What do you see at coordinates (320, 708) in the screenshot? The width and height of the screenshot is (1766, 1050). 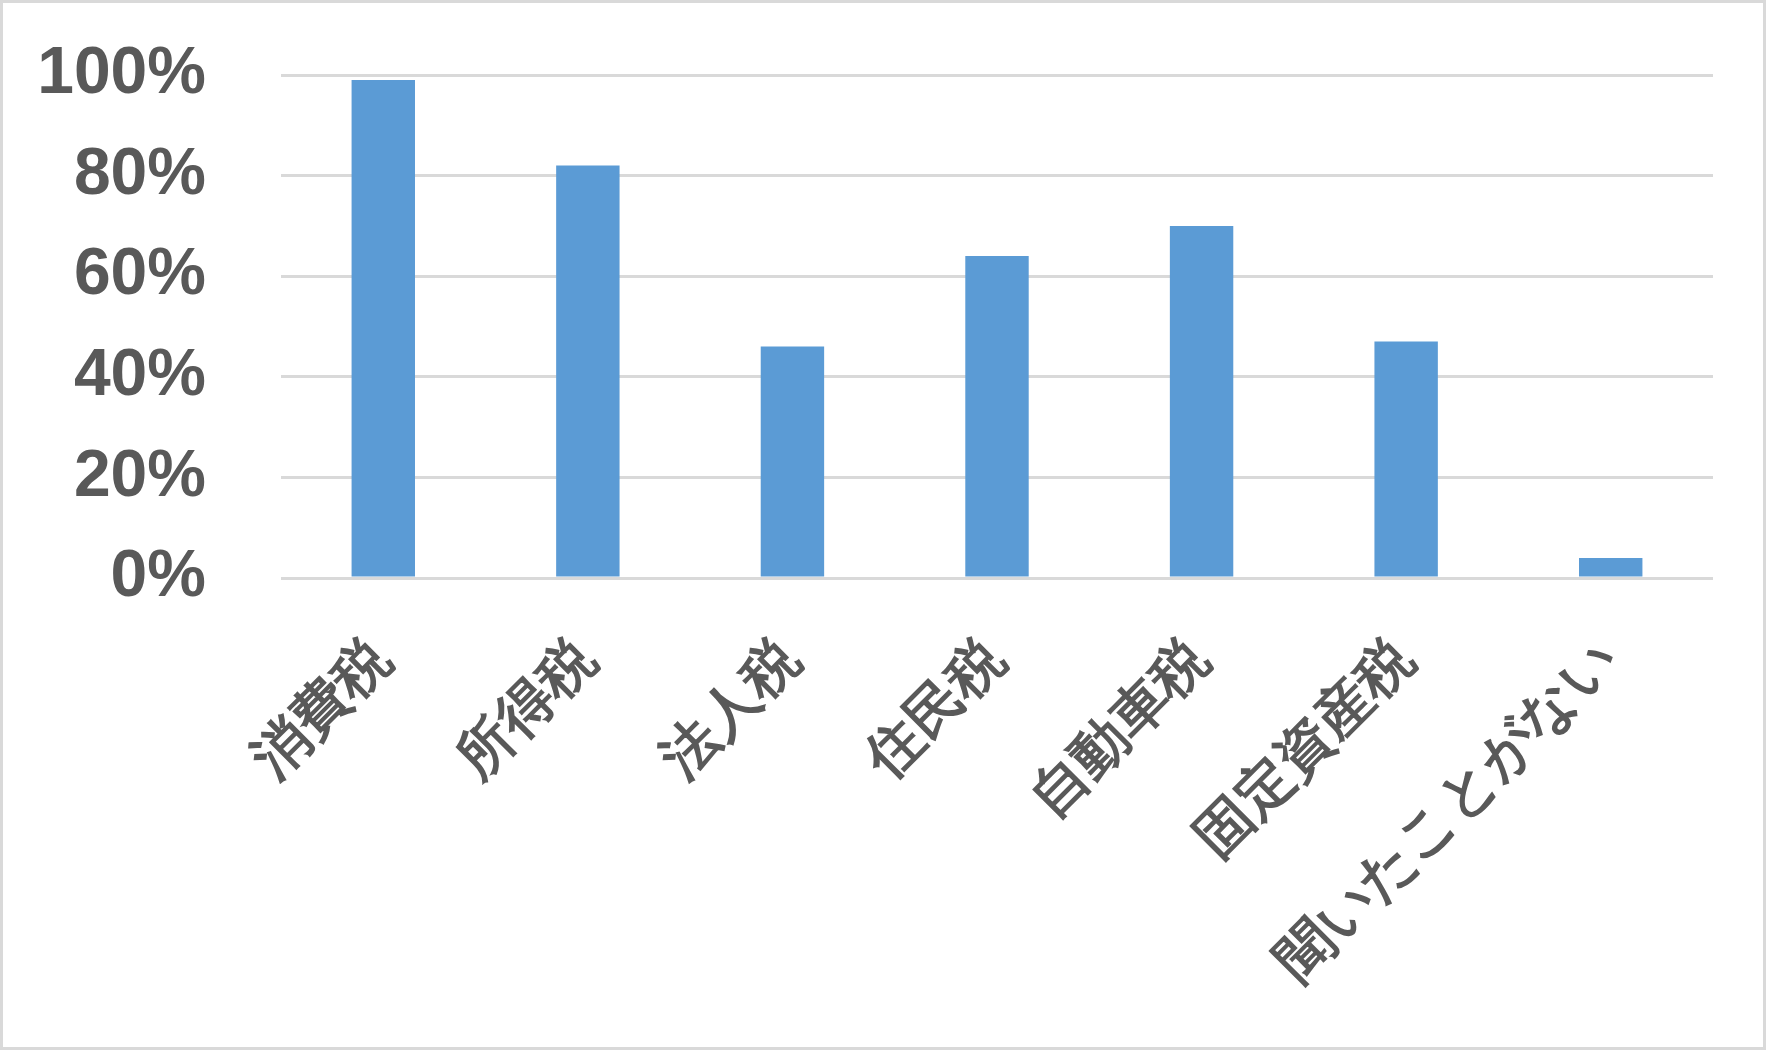 I see `x-tick-label: 消費税` at bounding box center [320, 708].